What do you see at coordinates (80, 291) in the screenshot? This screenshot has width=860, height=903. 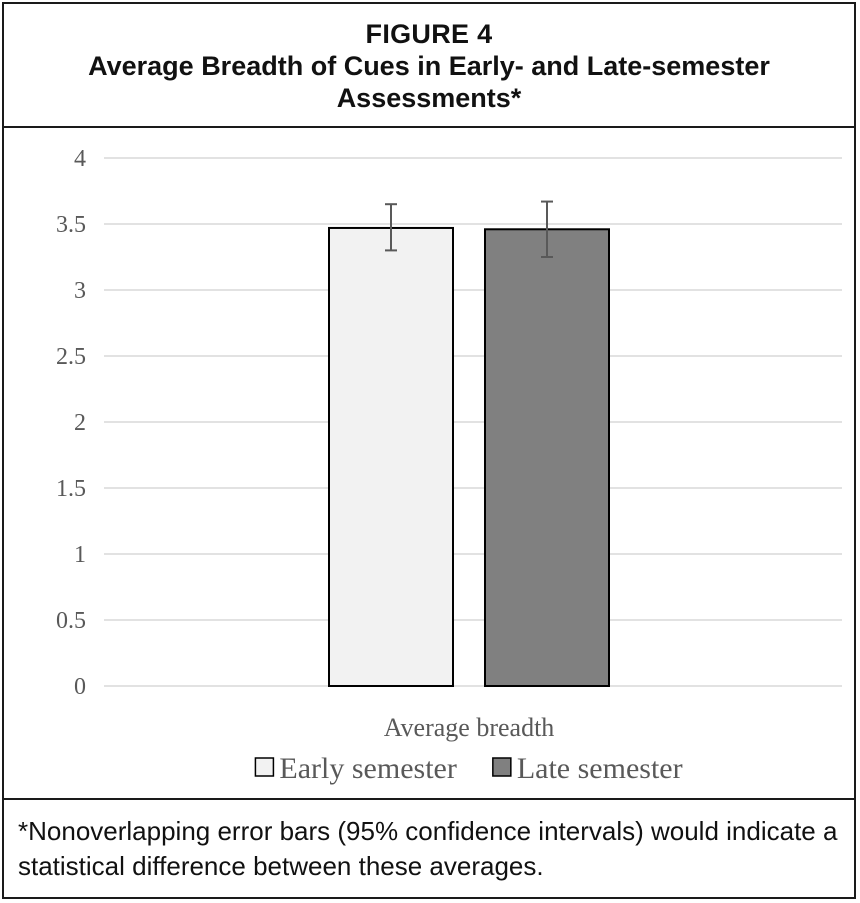 I see `y-tick-label: 3` at bounding box center [80, 291].